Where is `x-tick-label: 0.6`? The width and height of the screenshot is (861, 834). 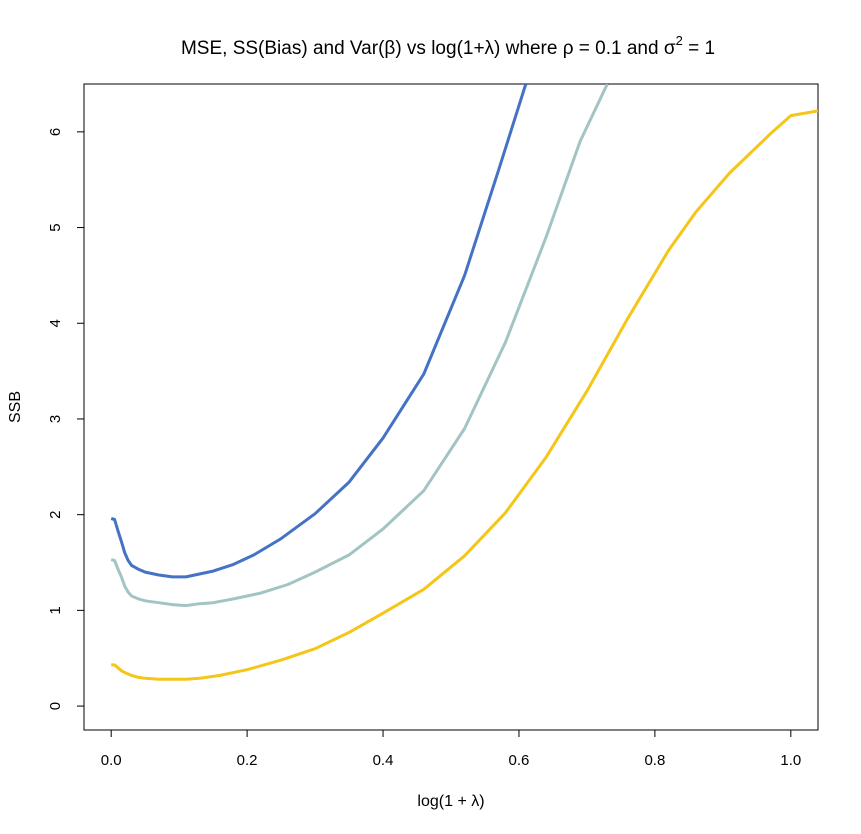
x-tick-label: 0.6 is located at coordinates (519, 760).